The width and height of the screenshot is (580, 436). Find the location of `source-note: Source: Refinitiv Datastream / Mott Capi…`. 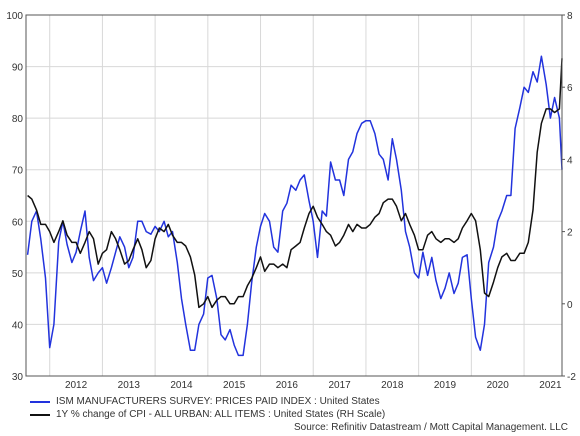

source-note: Source: Refinitiv Datastream / Mott Capi… is located at coordinates (430, 427).